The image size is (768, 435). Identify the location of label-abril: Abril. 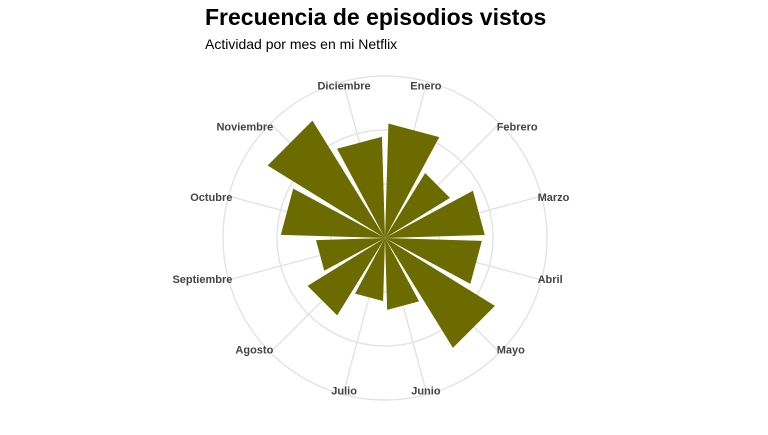
(550, 280).